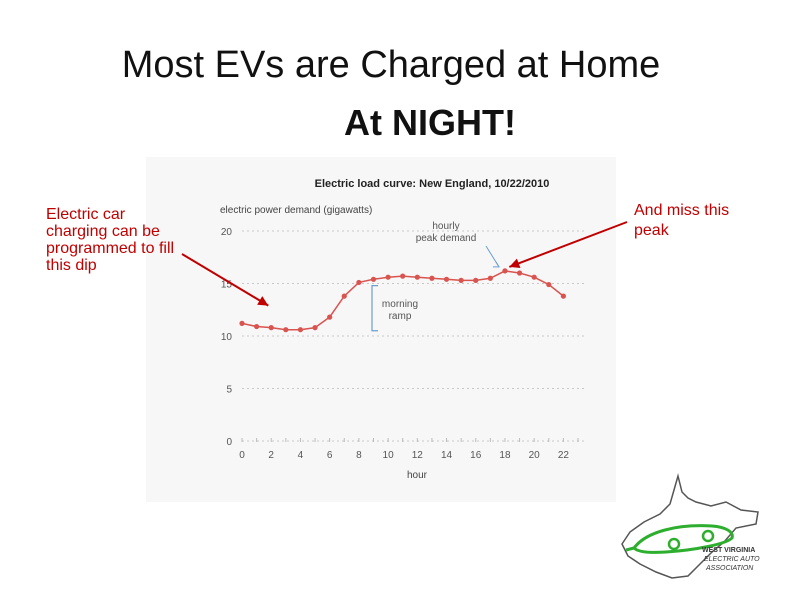  I want to click on annotation-ramp-text-1: morning, so click(400, 304).